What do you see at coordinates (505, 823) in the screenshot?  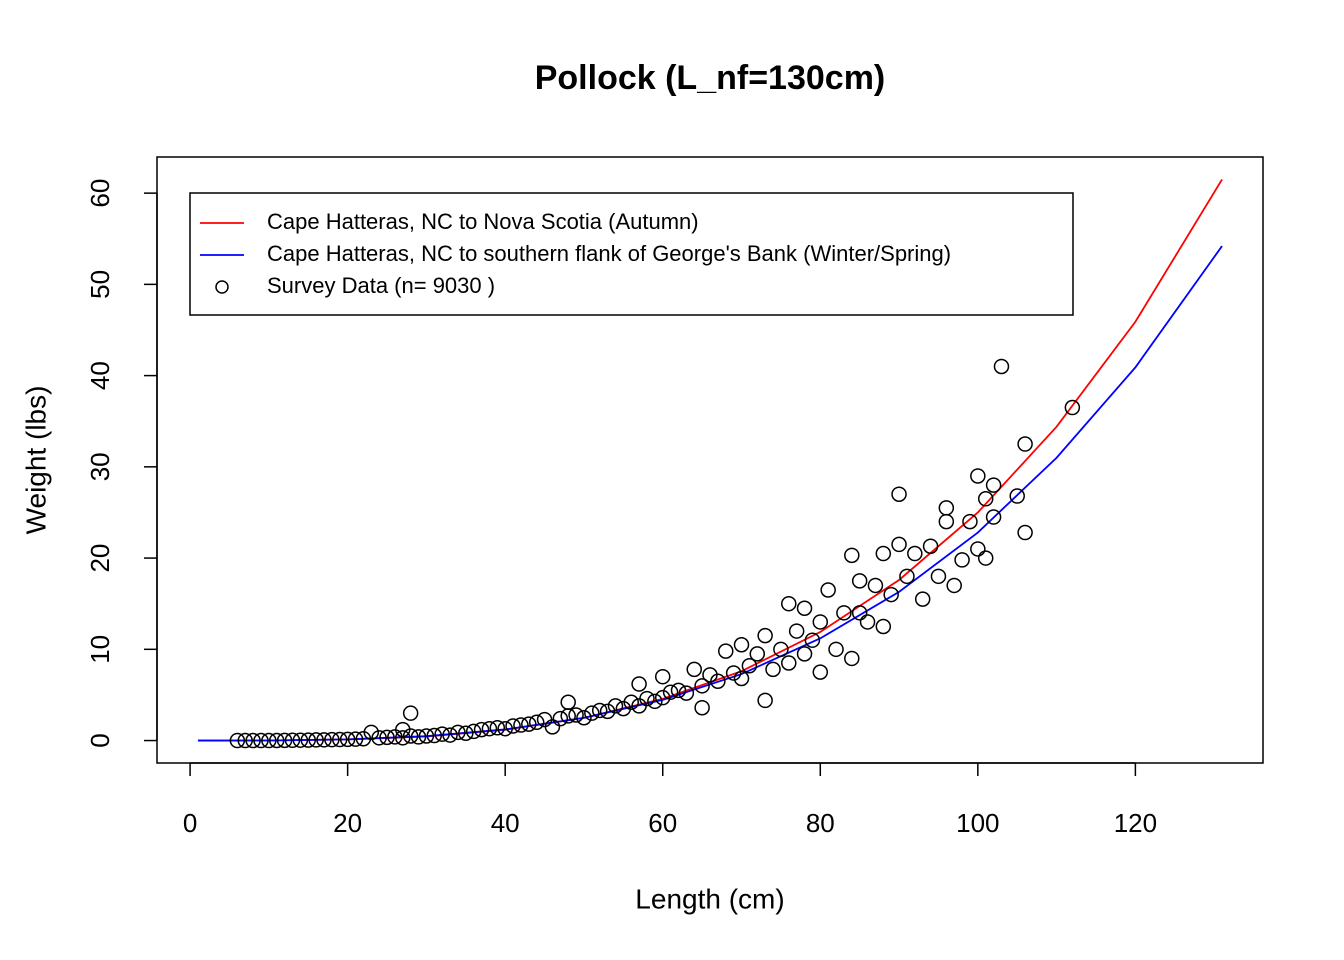 I see `x-tick-label: 40` at bounding box center [505, 823].